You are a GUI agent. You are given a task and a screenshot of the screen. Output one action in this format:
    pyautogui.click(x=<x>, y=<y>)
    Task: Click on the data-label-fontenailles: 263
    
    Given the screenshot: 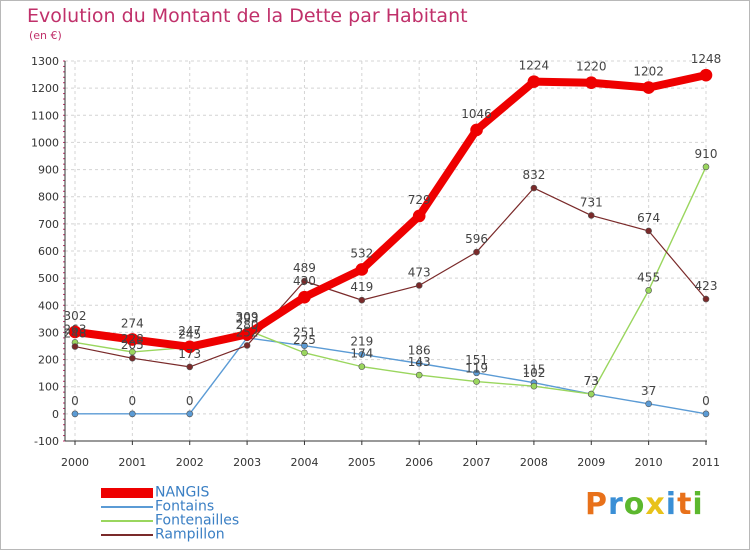 What is the action you would take?
    pyautogui.click(x=75, y=329)
    